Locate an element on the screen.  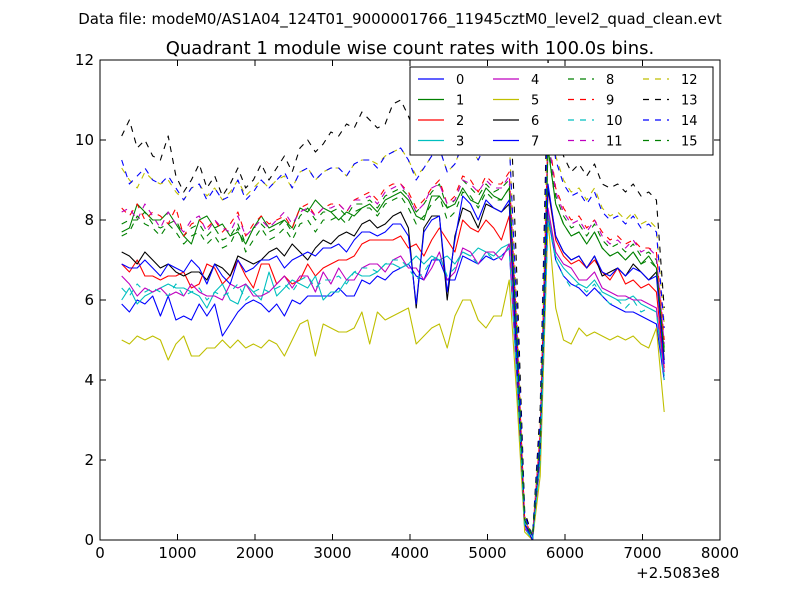
legend-label-2: 2 is located at coordinates (460, 121).